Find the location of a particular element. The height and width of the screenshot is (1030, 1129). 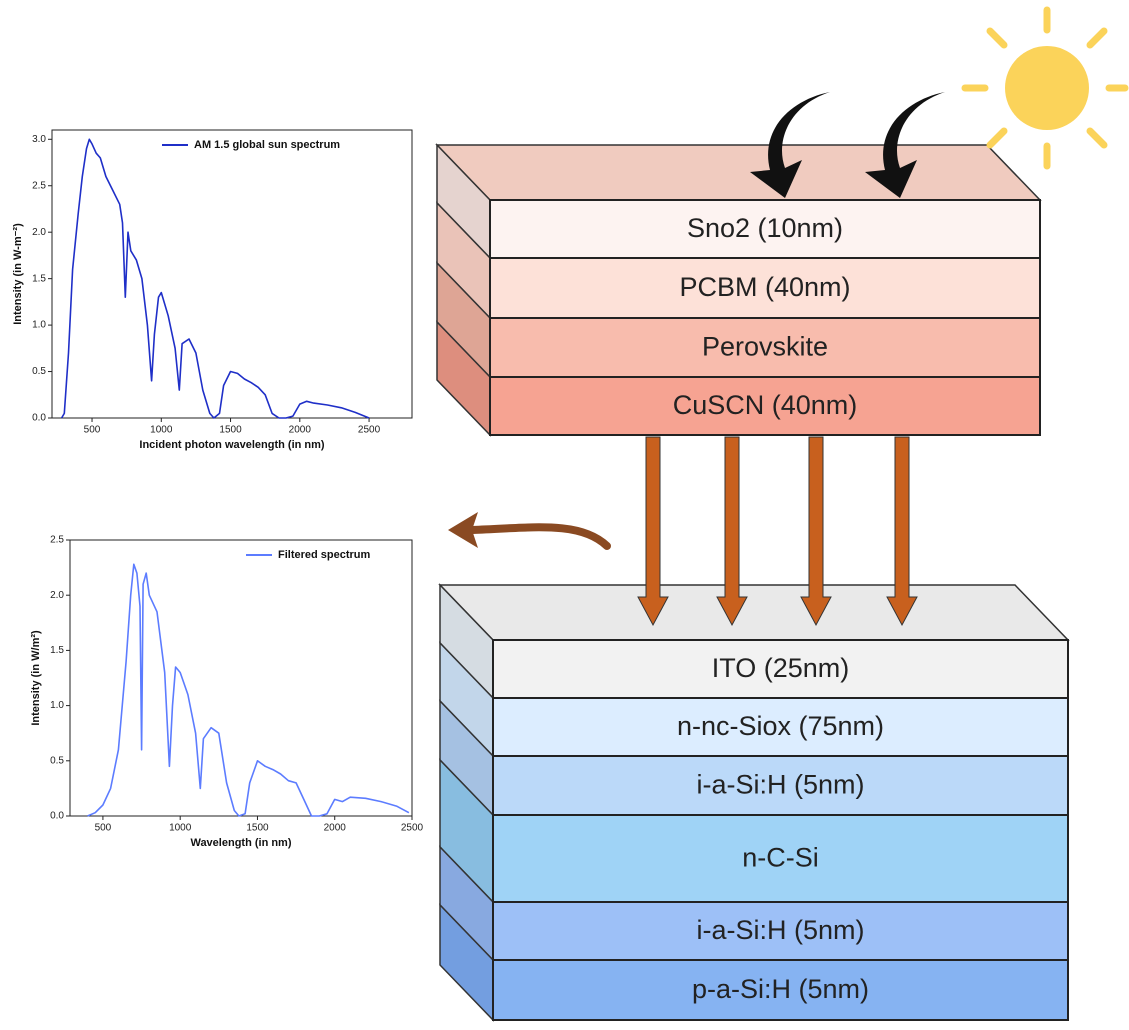

y-tick-label: 3.0 is located at coordinates (39, 139).